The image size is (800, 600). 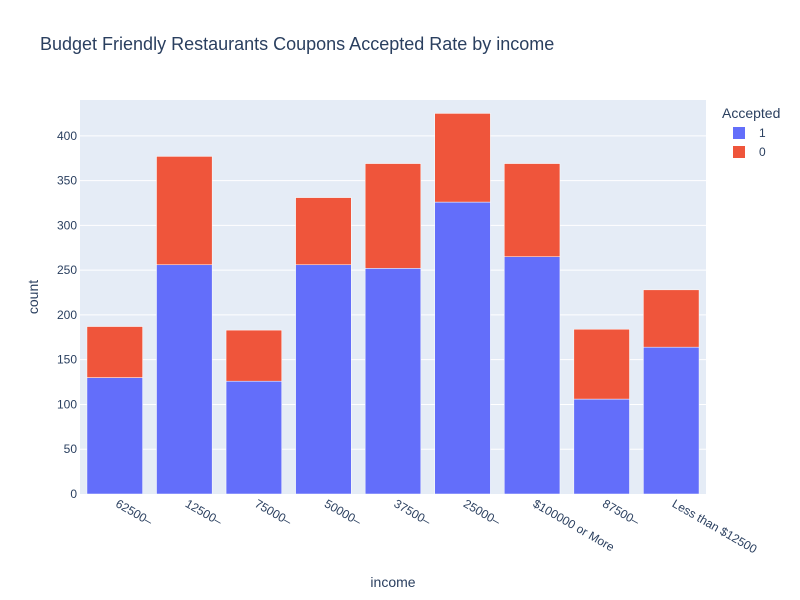 I want to click on x-axis-title: income, so click(x=392, y=582).